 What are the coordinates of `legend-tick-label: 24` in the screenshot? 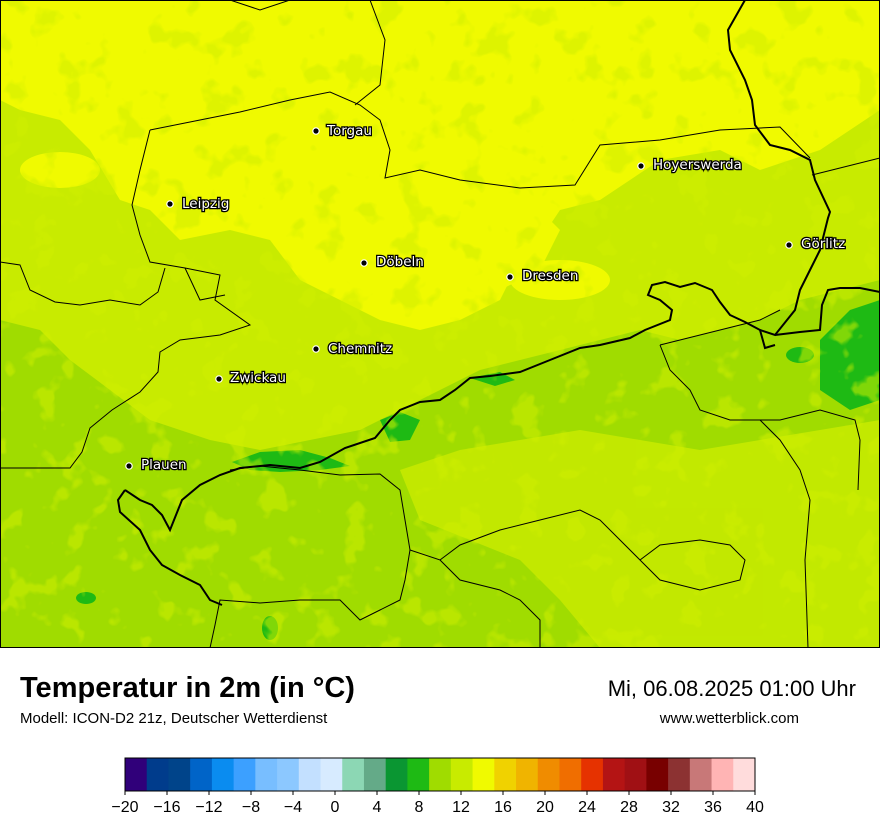 It's located at (587, 807).